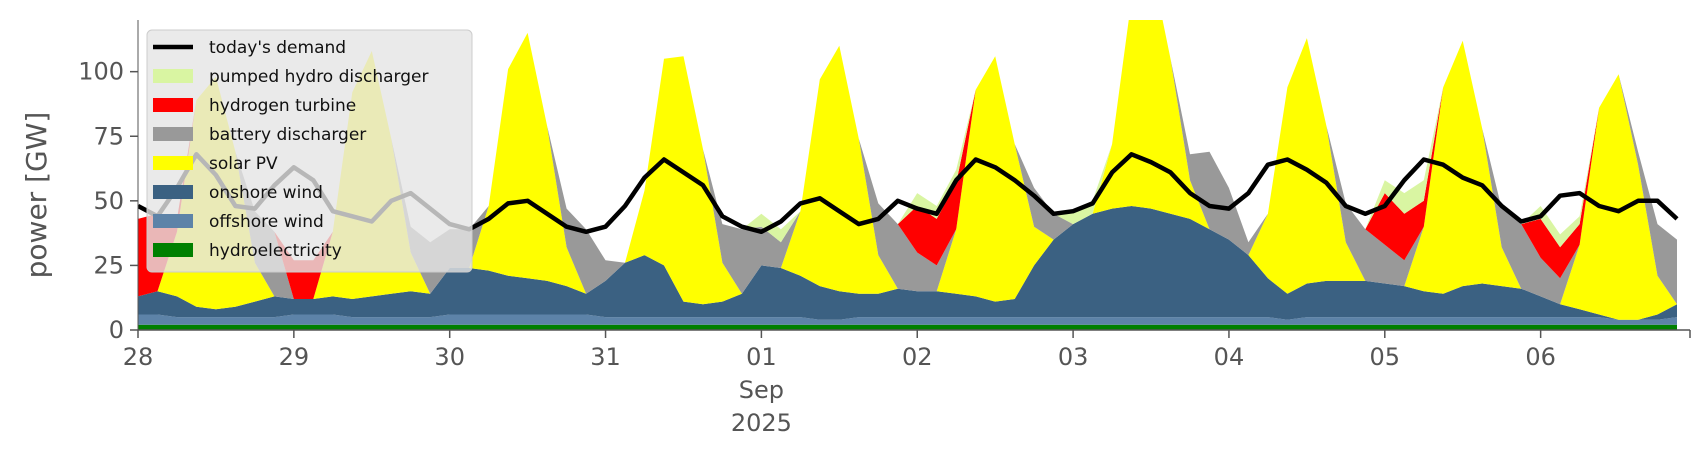 The height and width of the screenshot is (460, 1706). What do you see at coordinates (449, 357) in the screenshot?
I see `x-tick-label: 30` at bounding box center [449, 357].